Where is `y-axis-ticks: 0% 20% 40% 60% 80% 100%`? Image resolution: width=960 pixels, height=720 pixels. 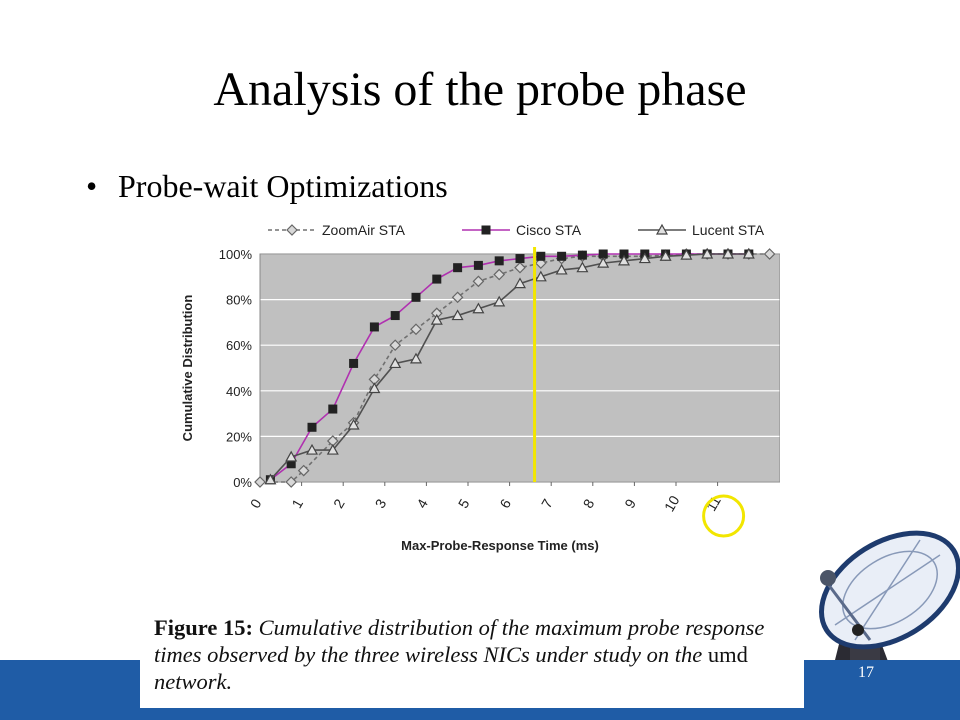
y-axis-ticks: 0% 20% 40% 60% 80% 100% is located at coordinates (236, 368).